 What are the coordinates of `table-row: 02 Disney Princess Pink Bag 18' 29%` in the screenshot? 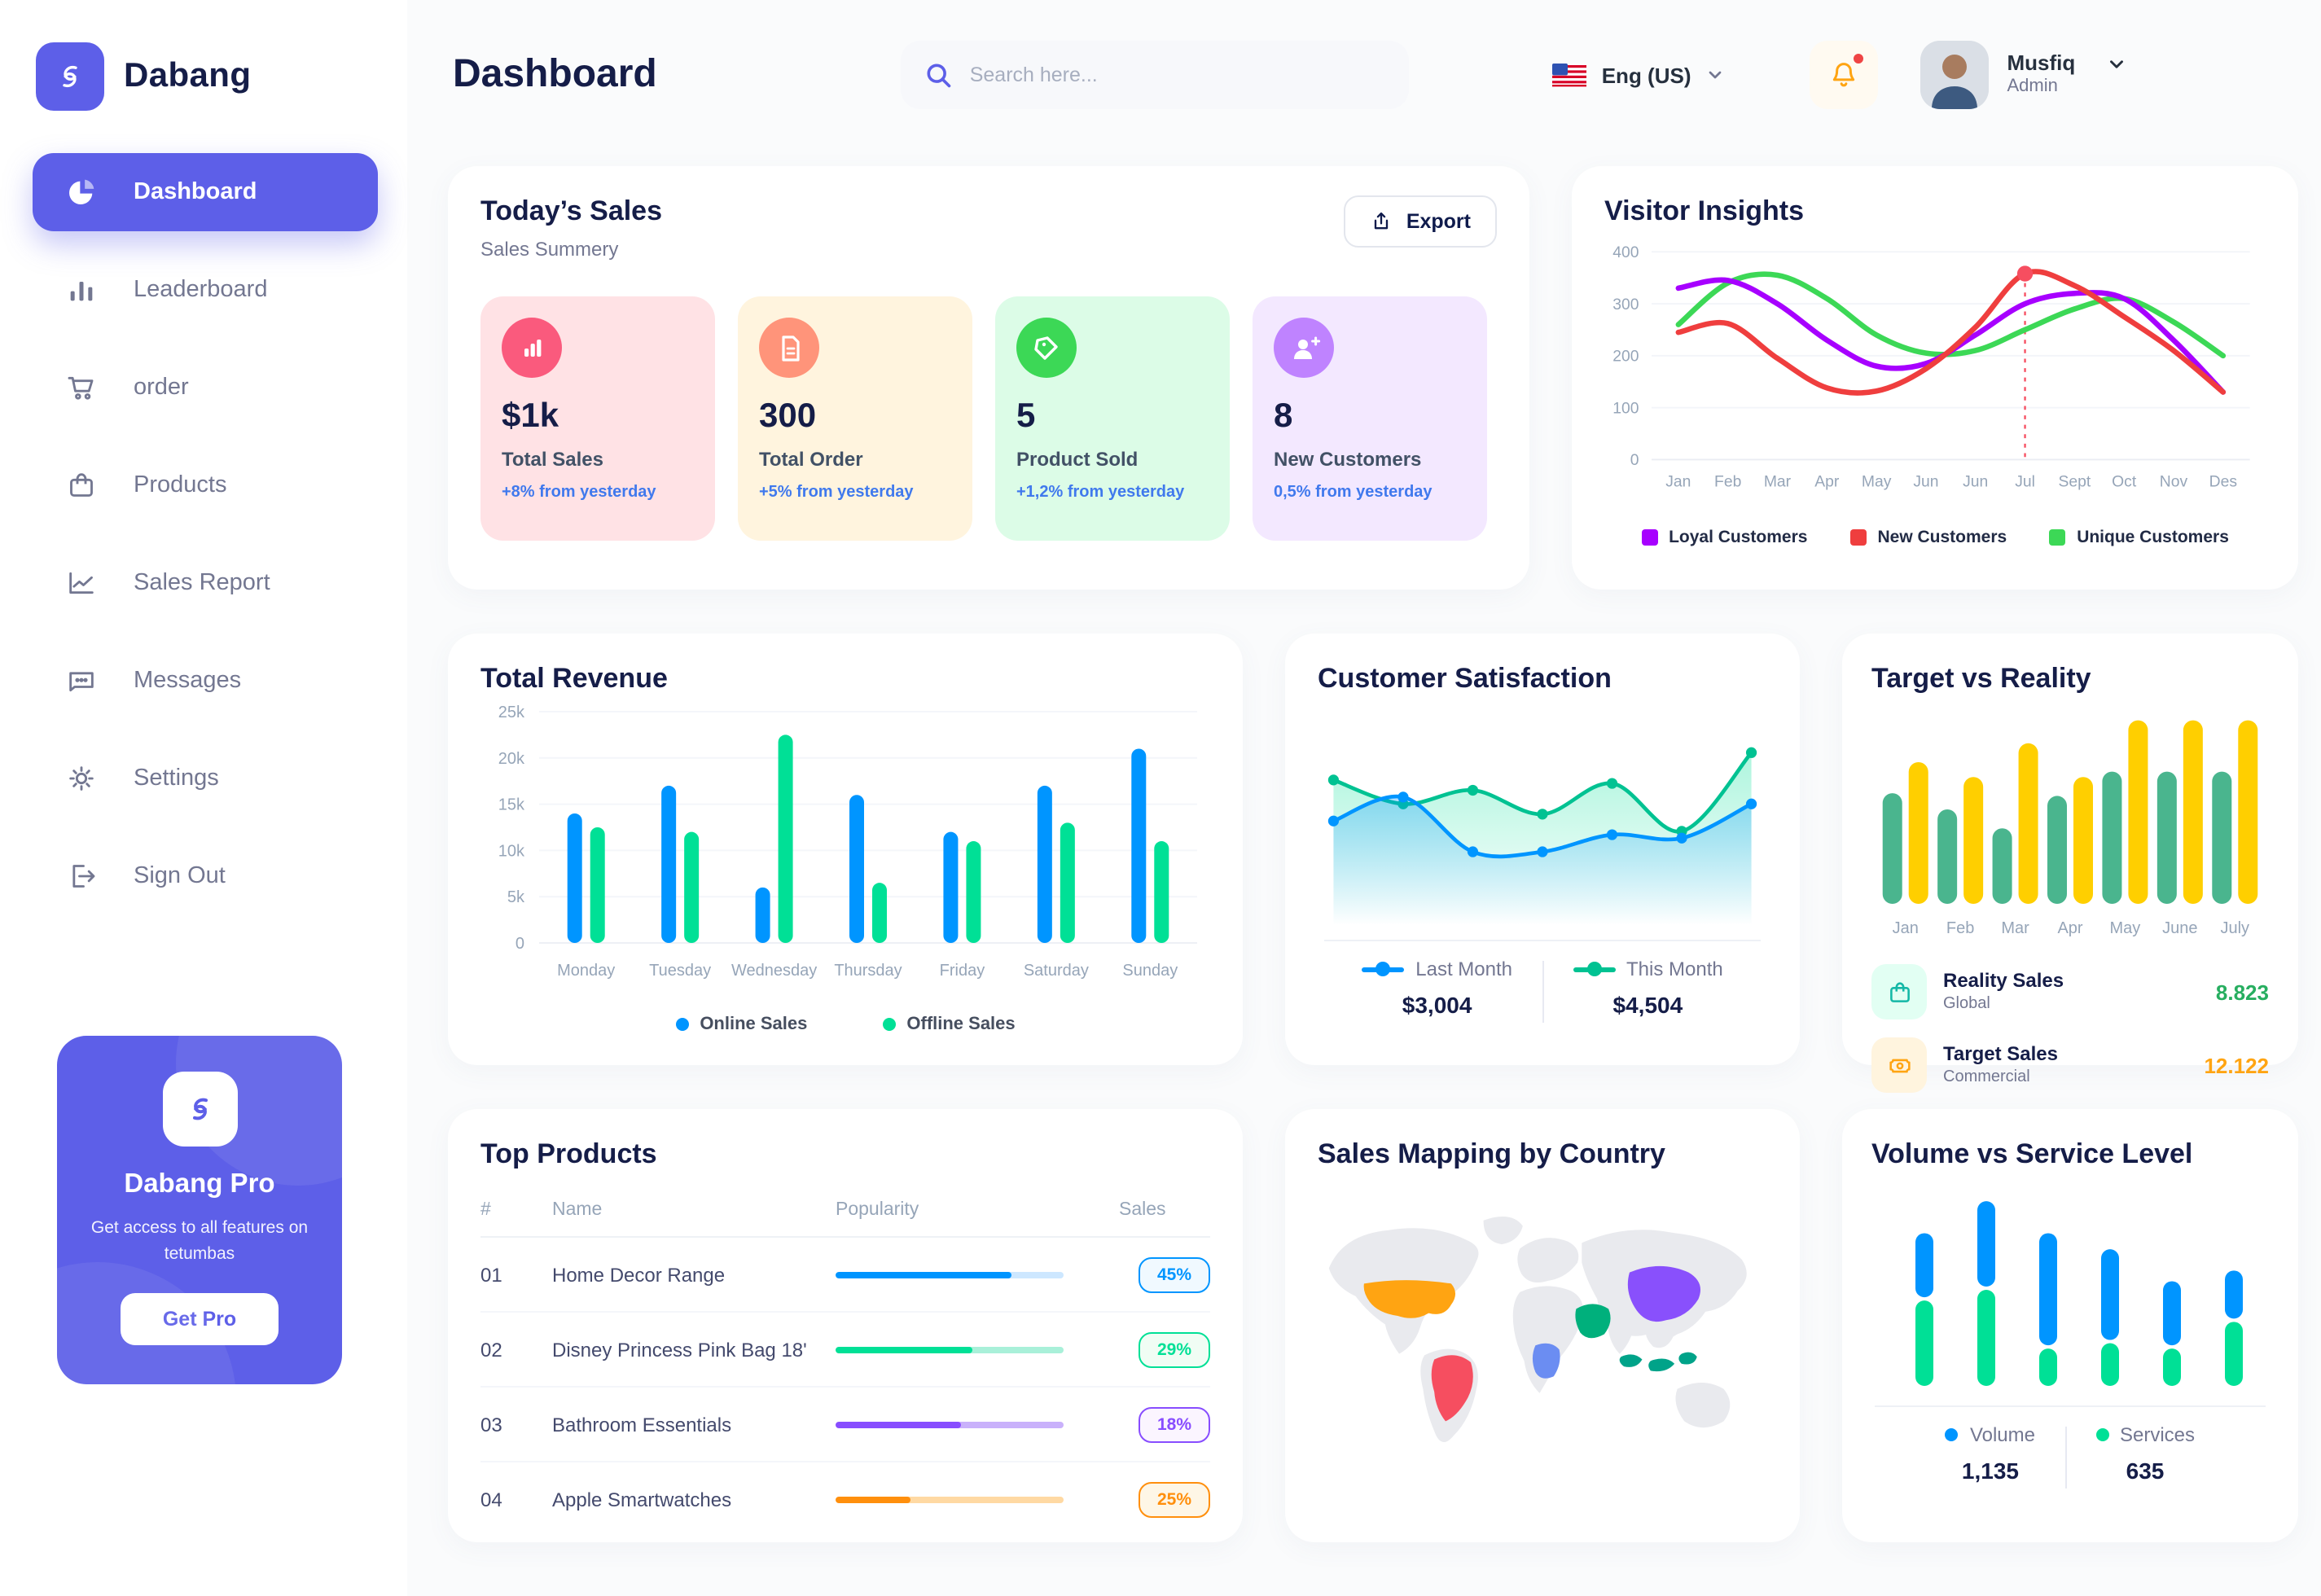 It's located at (845, 1350).